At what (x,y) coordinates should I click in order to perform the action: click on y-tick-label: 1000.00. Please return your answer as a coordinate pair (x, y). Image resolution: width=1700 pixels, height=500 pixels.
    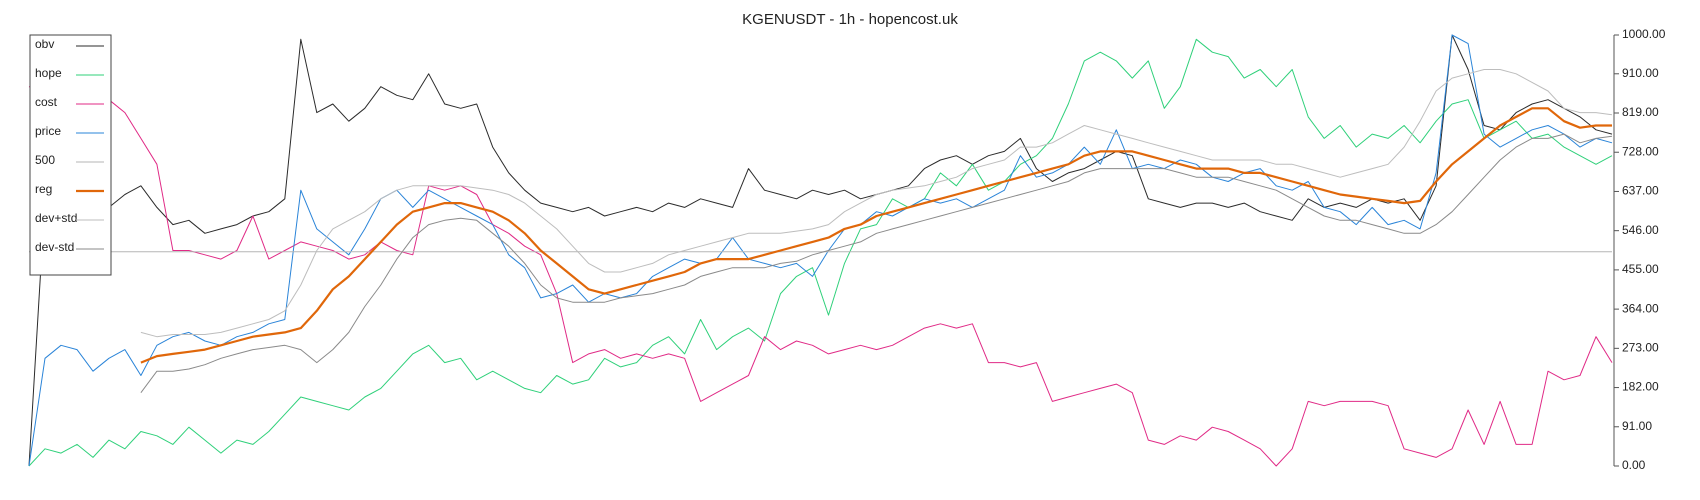
    Looking at the image, I should click on (1644, 34).